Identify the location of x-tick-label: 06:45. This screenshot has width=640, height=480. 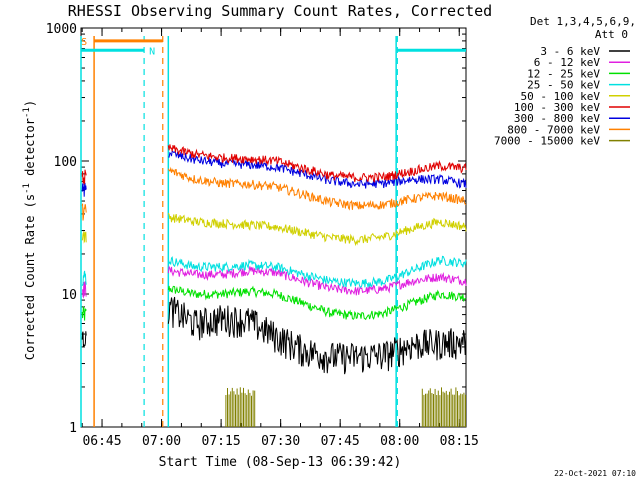
(101, 441).